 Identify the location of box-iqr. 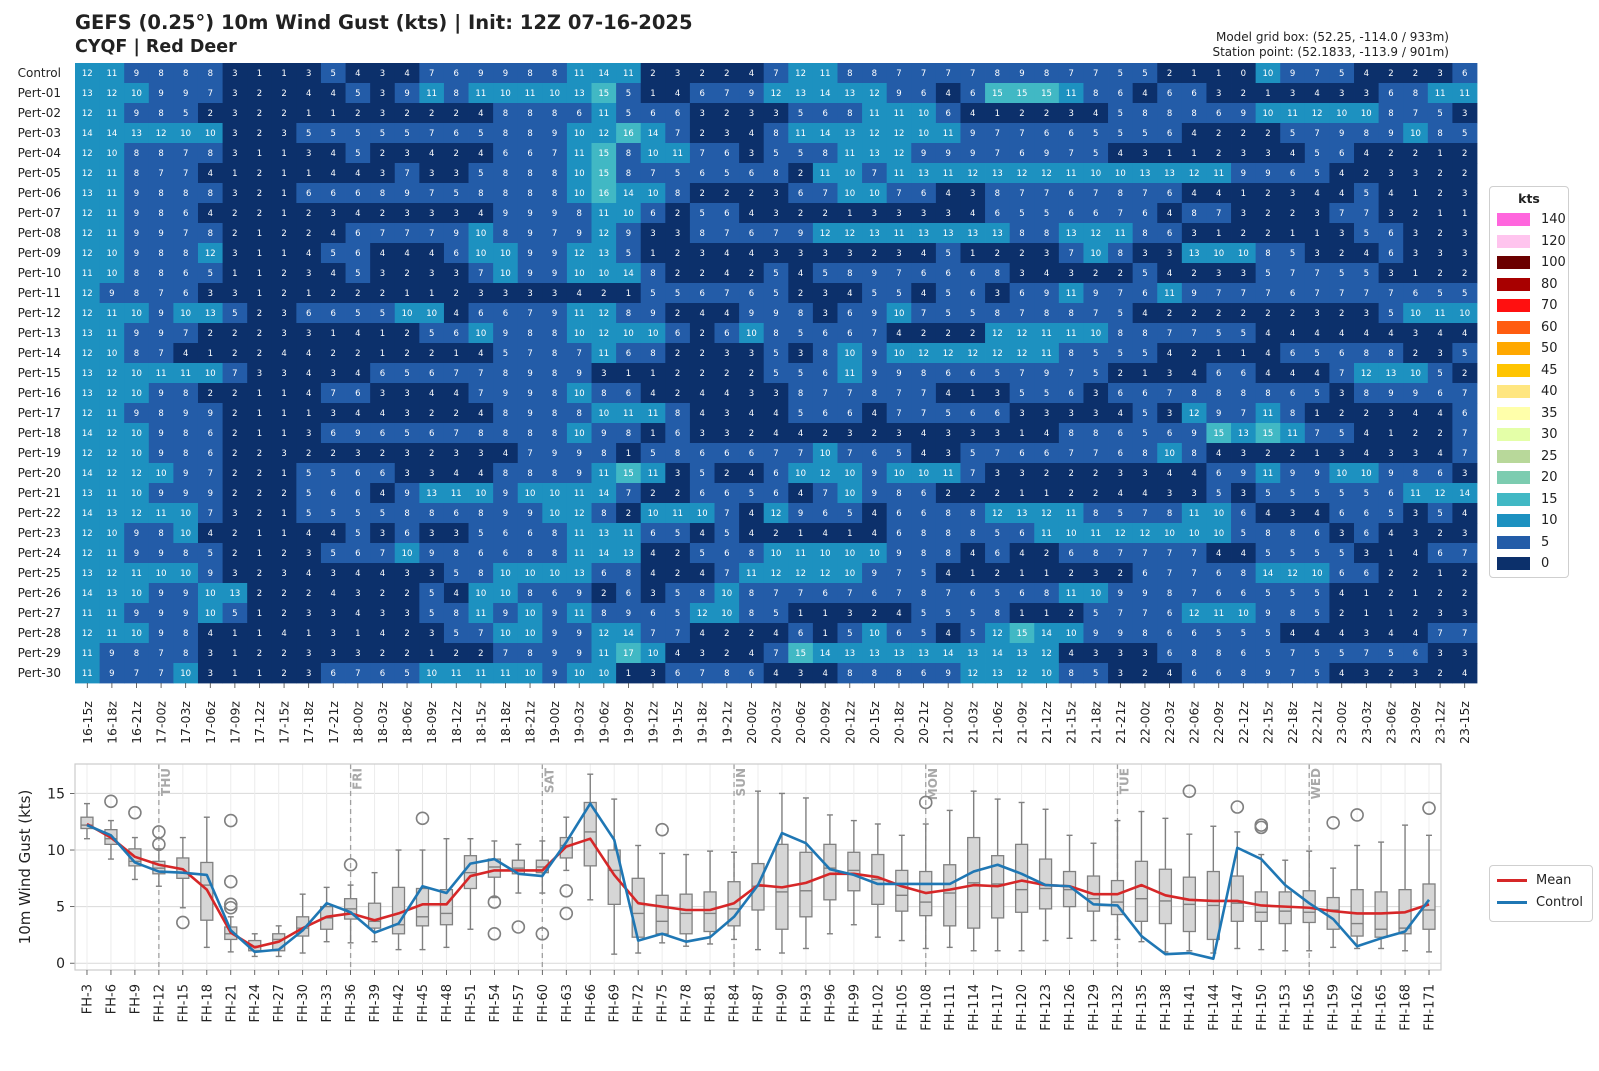
(446, 907).